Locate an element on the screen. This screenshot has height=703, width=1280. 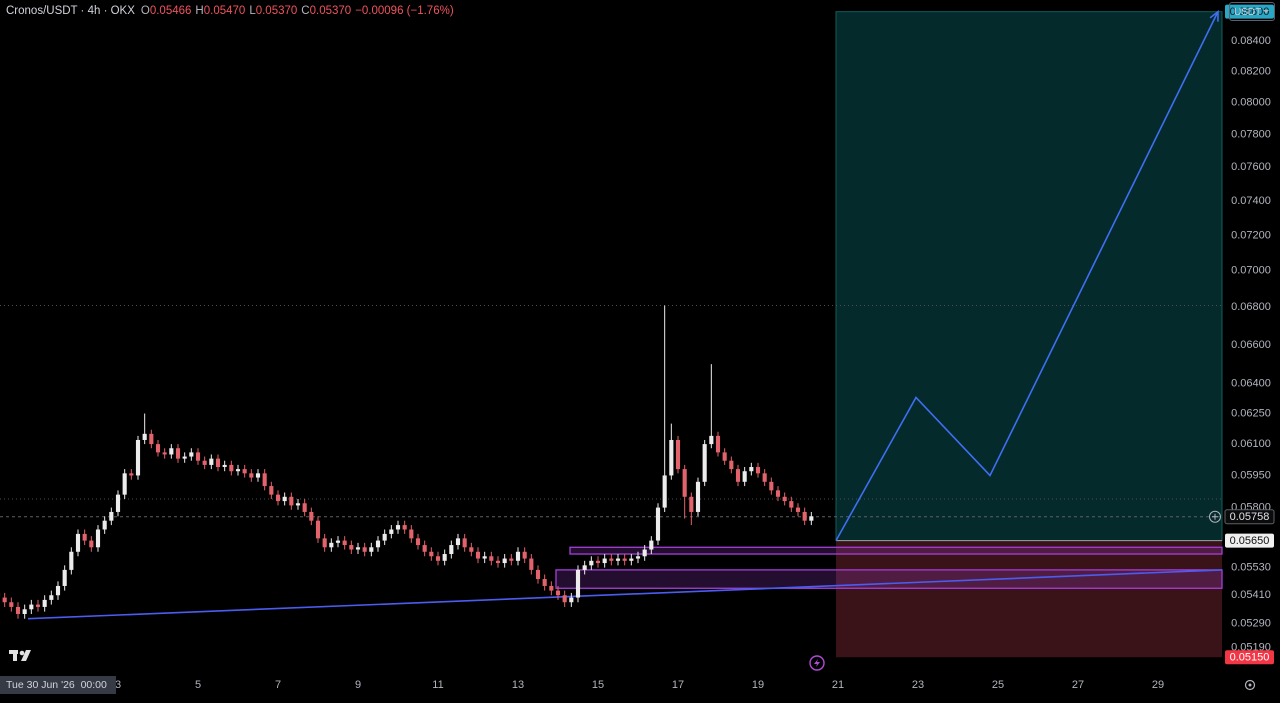
y-tick-label: 0.05530 is located at coordinates (1251, 568).